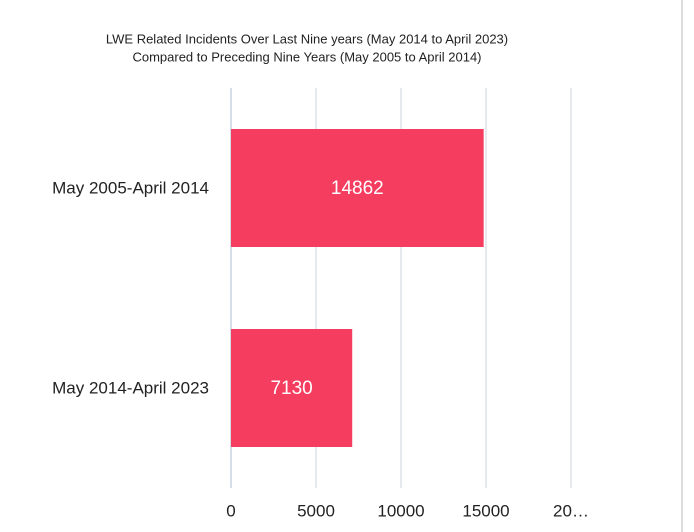  I want to click on y-tick-label: May 2014-April 2023, so click(130, 387).